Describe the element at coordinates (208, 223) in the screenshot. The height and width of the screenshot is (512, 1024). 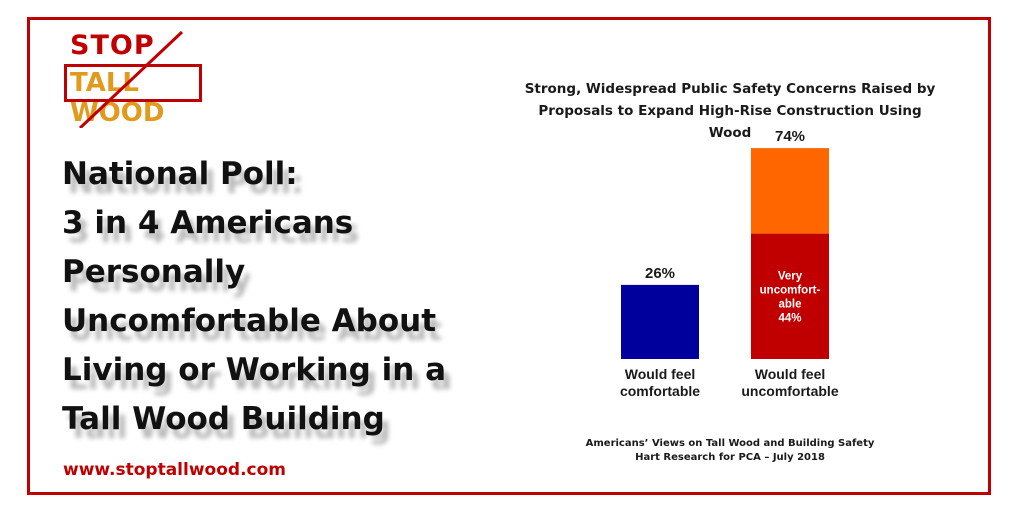
I see `headline-line: 3 in 4 Americans` at that location.